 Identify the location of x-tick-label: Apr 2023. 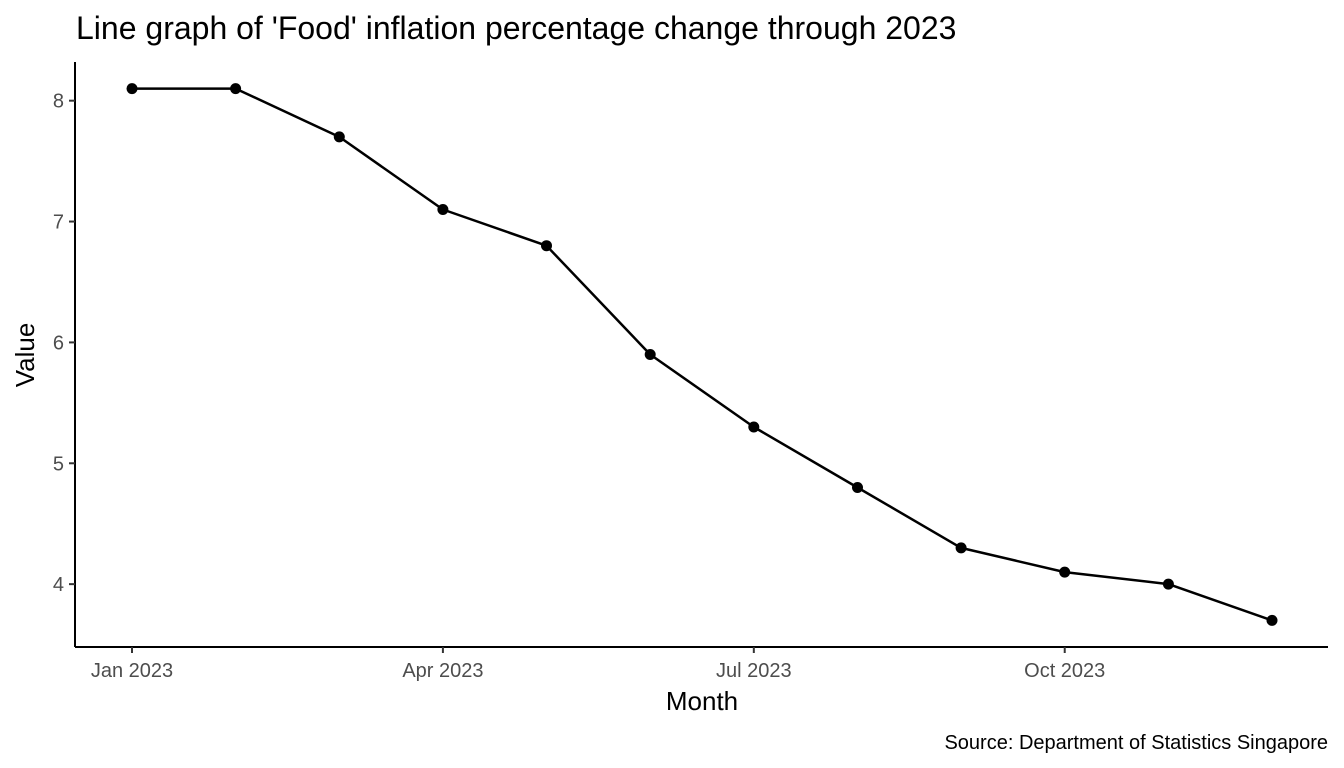
(442, 671).